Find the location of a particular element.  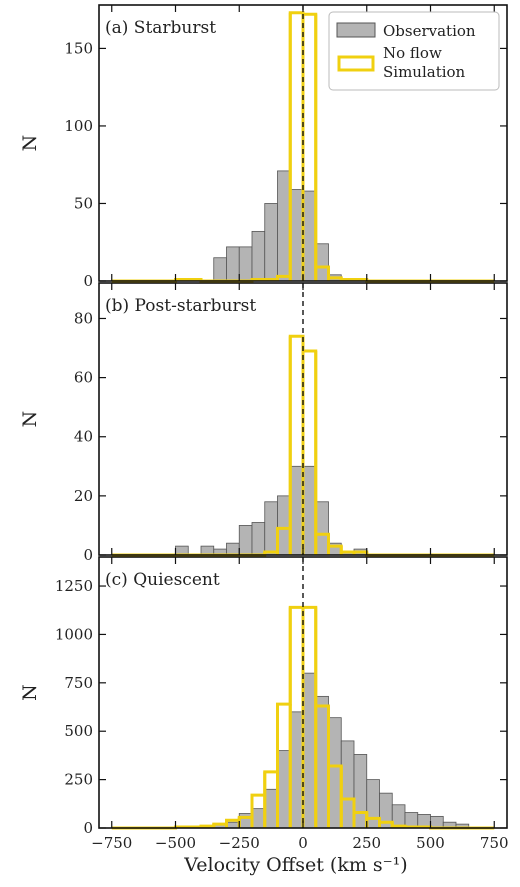

y-tick-label: 750 is located at coordinates (78, 683).